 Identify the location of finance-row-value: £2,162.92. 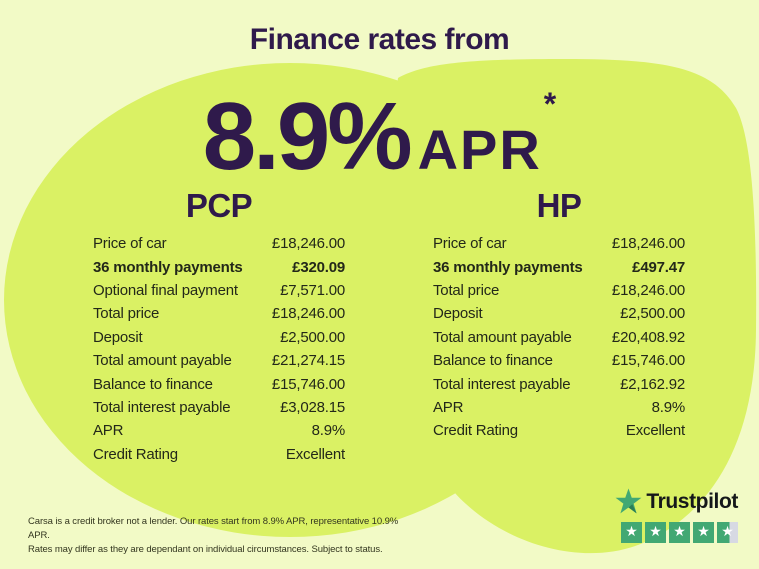
(652, 384).